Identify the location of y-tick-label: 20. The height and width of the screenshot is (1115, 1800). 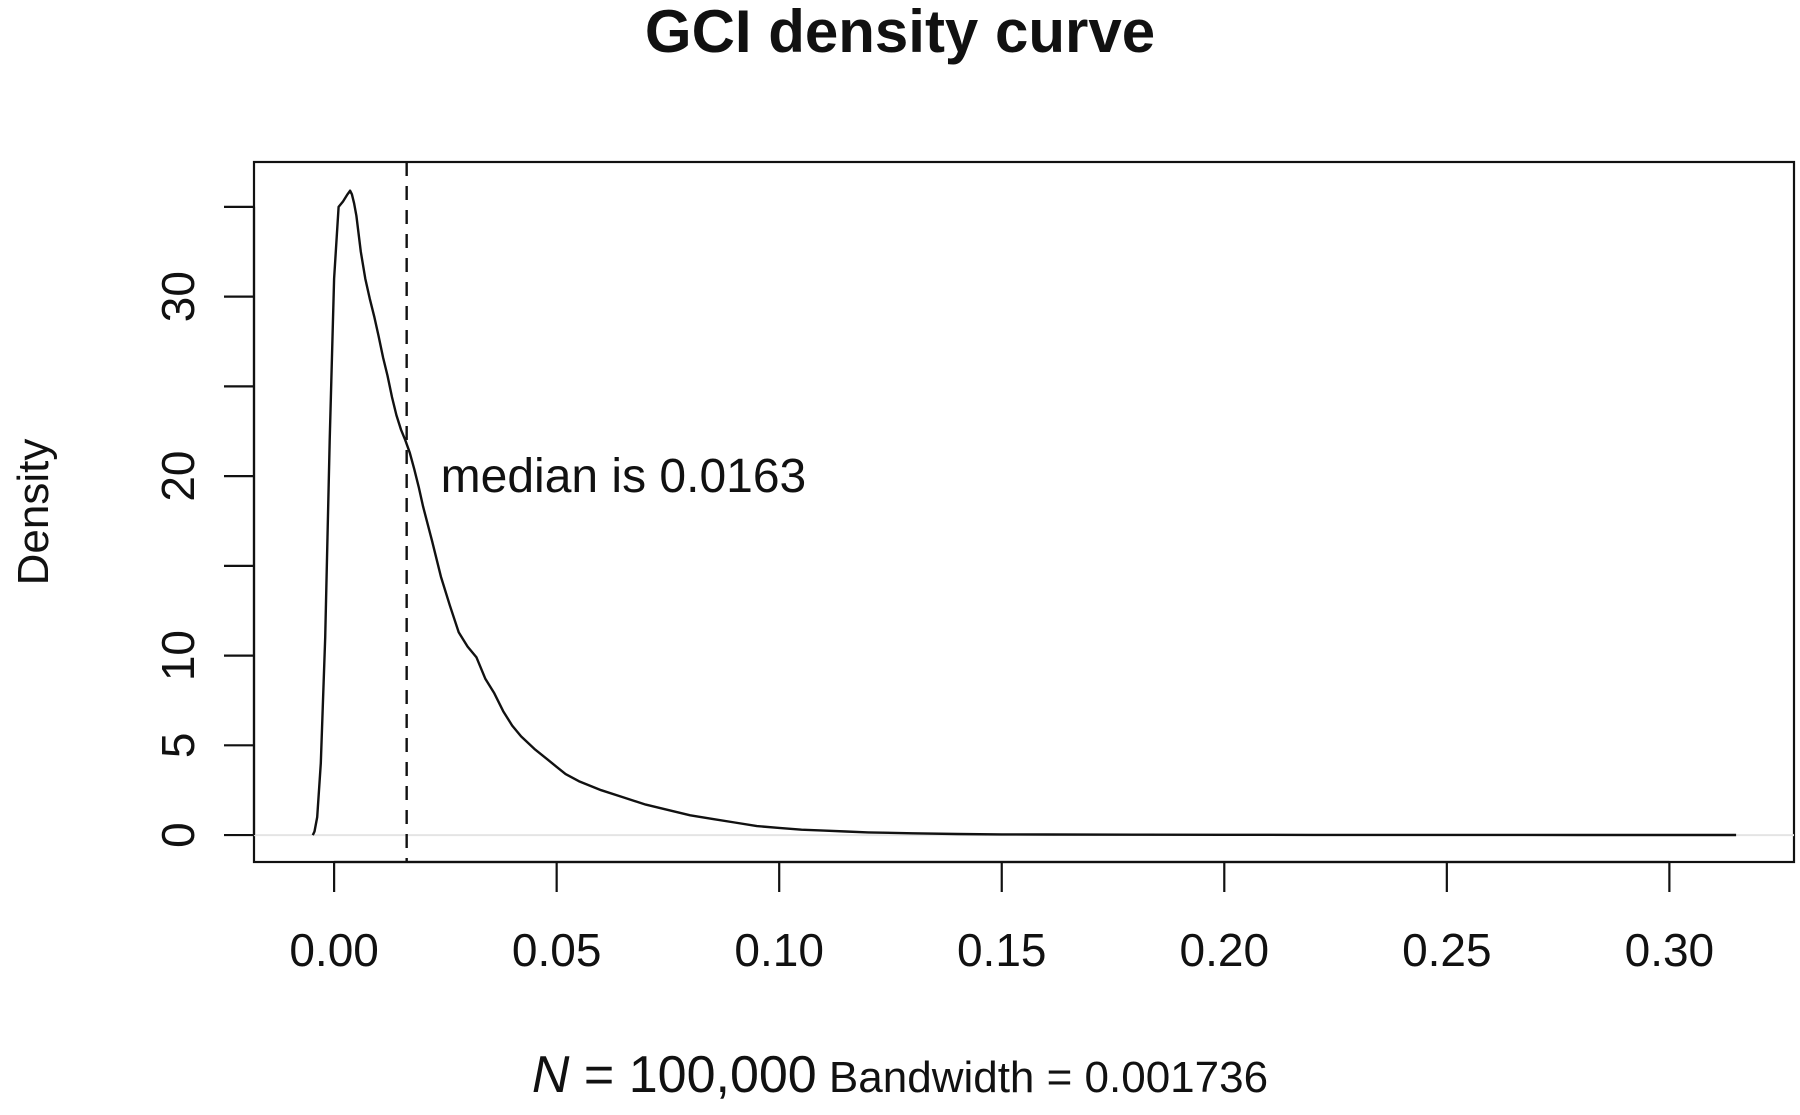
(178, 476).